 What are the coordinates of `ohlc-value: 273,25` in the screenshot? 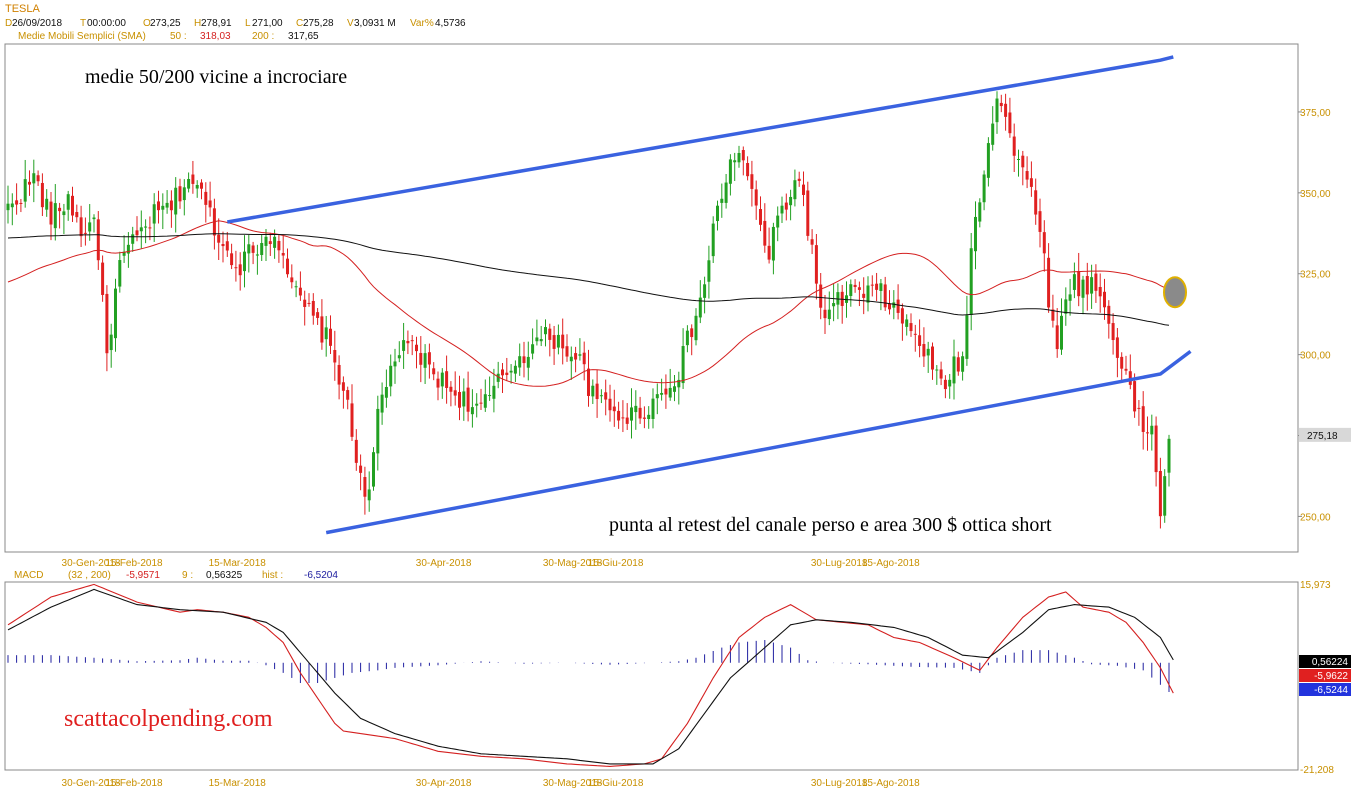 It's located at (165, 23).